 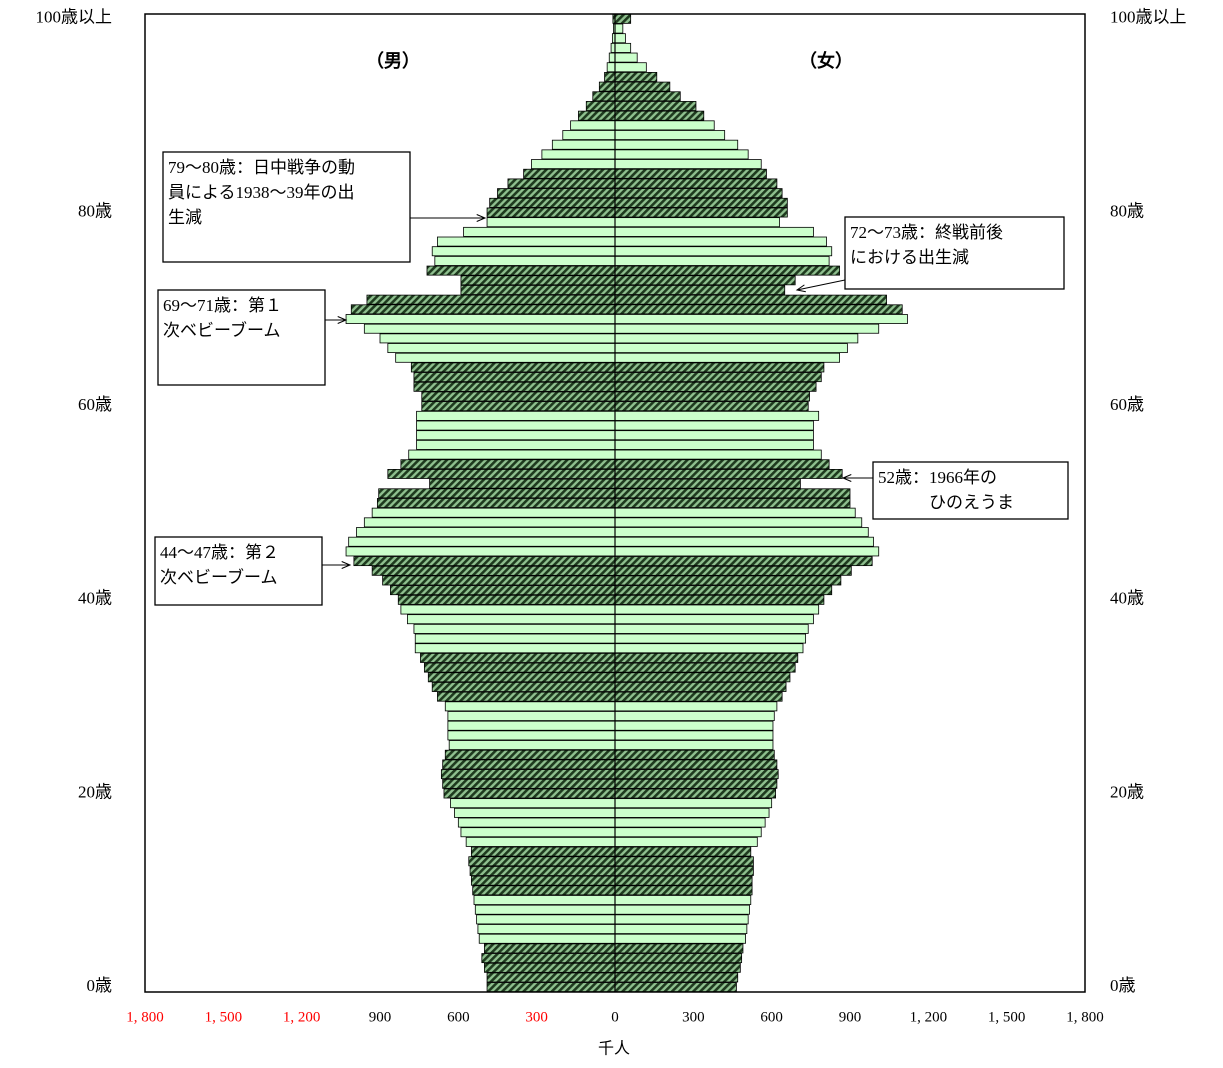 What do you see at coordinates (286, 207) in the screenshot?
I see `annotation-box` at bounding box center [286, 207].